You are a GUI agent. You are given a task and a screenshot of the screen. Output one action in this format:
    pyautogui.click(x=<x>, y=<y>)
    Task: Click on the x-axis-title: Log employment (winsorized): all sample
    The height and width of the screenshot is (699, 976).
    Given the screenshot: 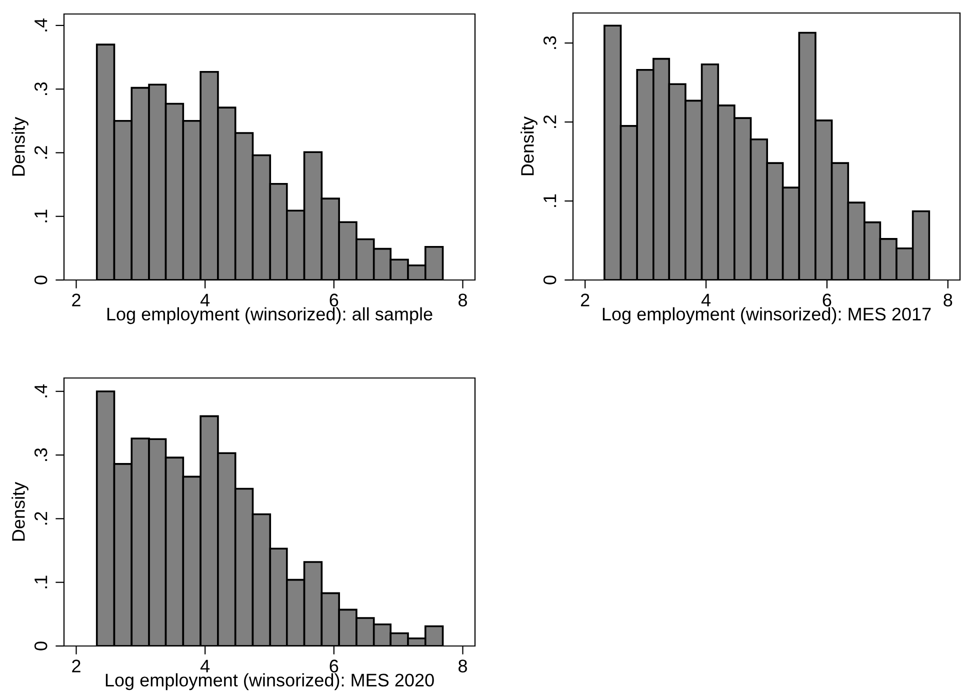 What is the action you would take?
    pyautogui.click(x=269, y=315)
    